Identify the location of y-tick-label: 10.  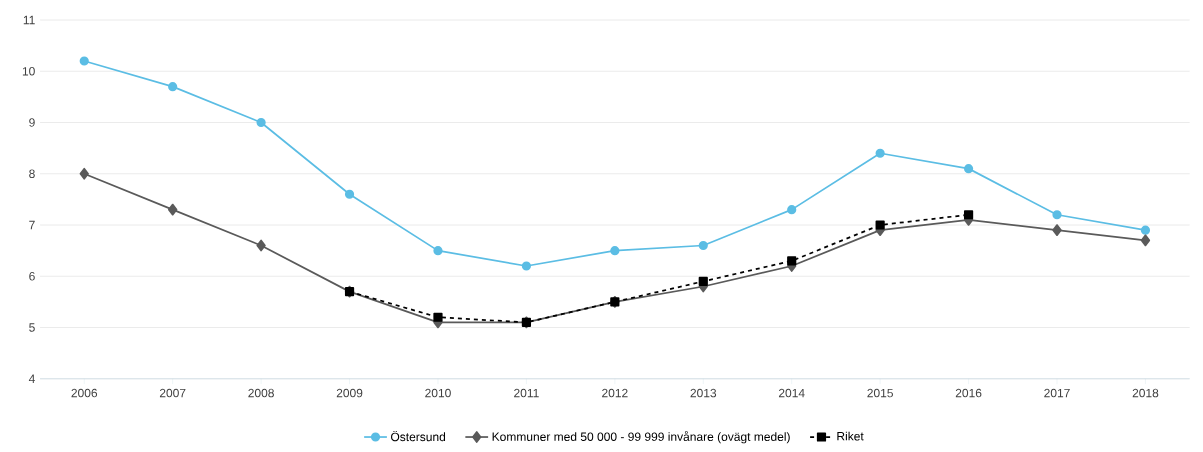
(28, 71).